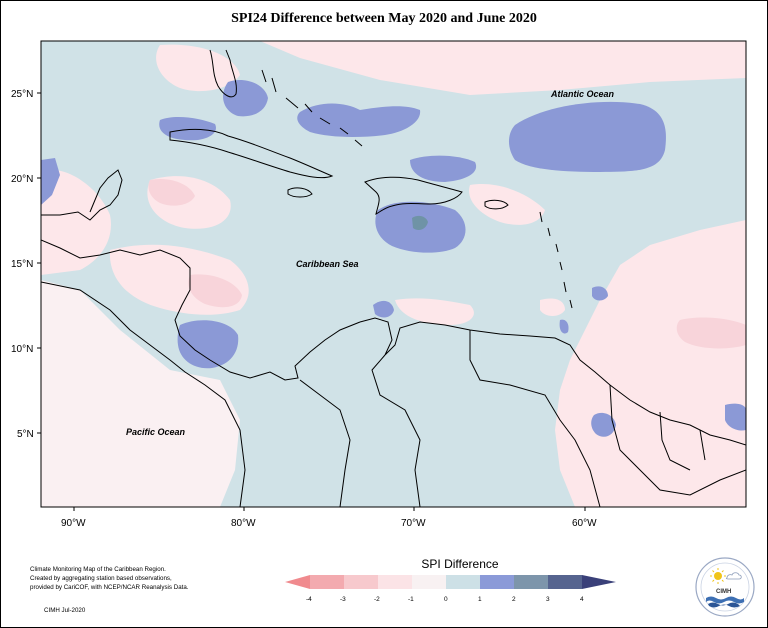  Describe the element at coordinates (22, 264) in the screenshot. I see `lat-tick-label: 15°N` at that location.